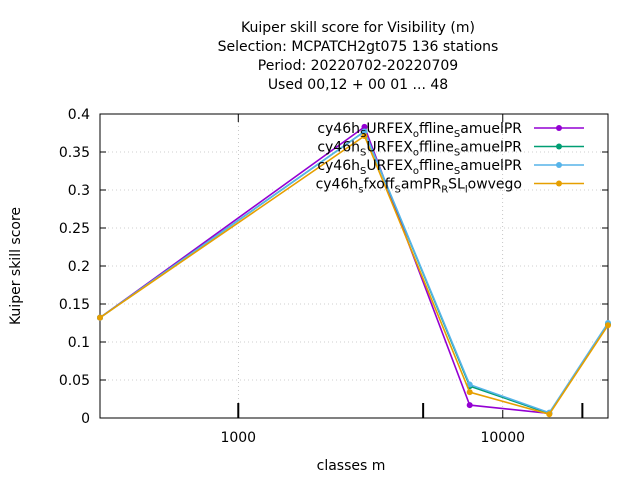 The height and width of the screenshot is (480, 640). Describe the element at coordinates (79, 267) in the screenshot. I see `y-tick-label: 0.2` at that location.